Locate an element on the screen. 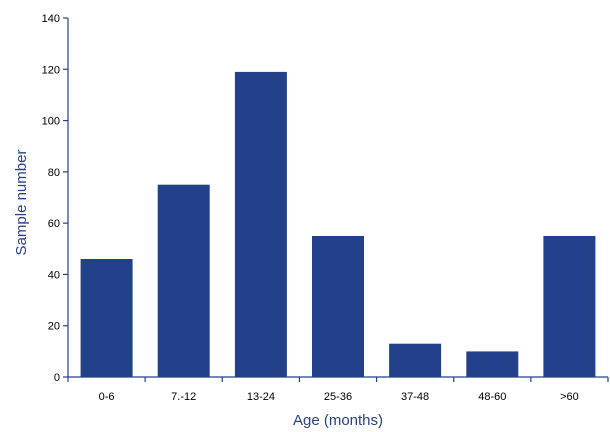 The height and width of the screenshot is (432, 610). y-axis-ticks: 0 20 40 60 80 100 120 140 is located at coordinates (55, 198).